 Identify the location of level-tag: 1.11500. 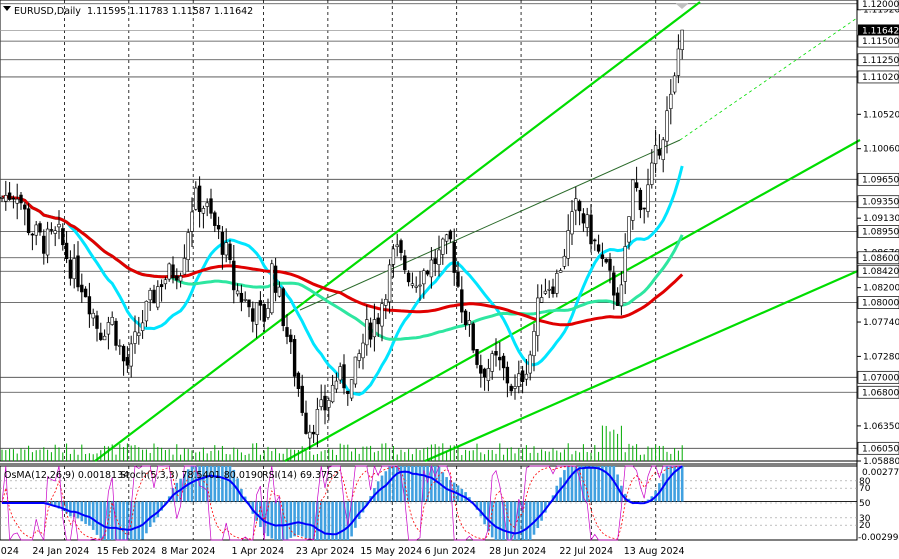
(880, 42).